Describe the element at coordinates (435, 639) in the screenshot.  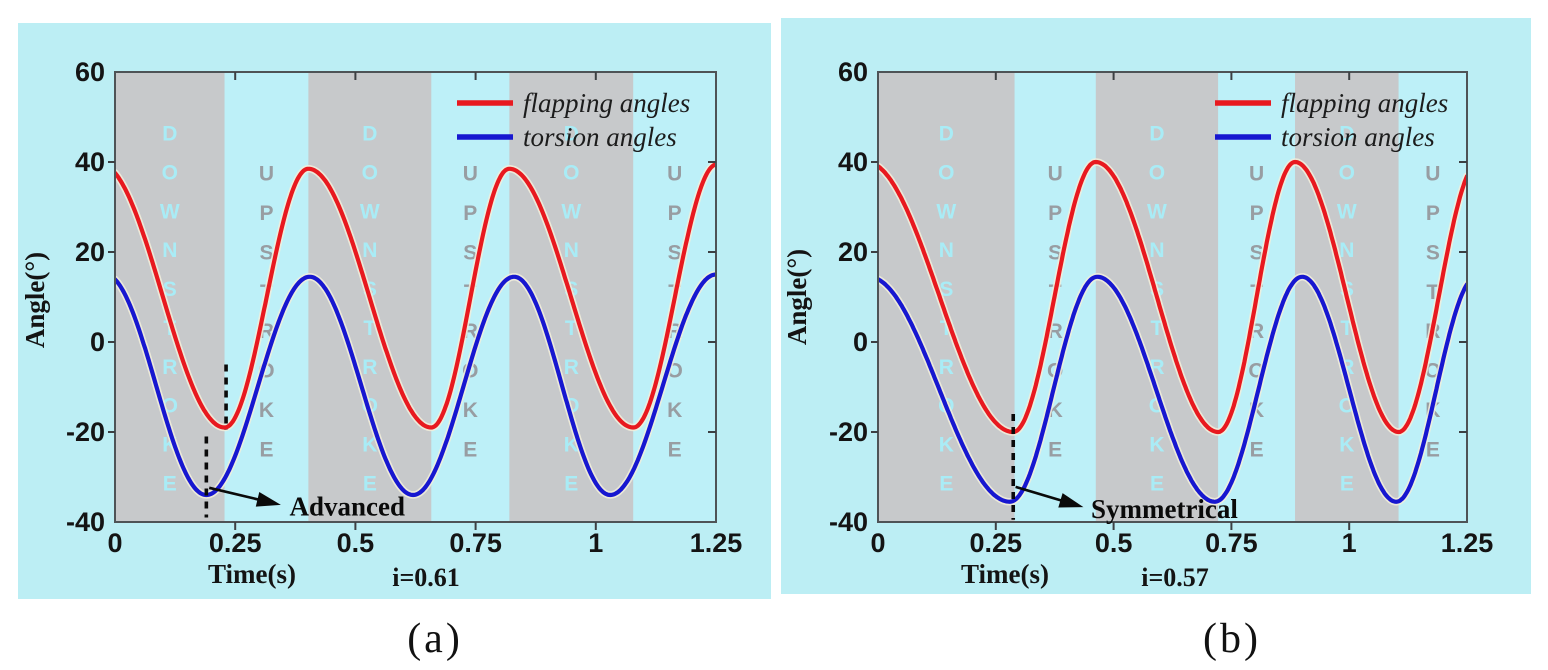
I see `caption-a: (a)` at that location.